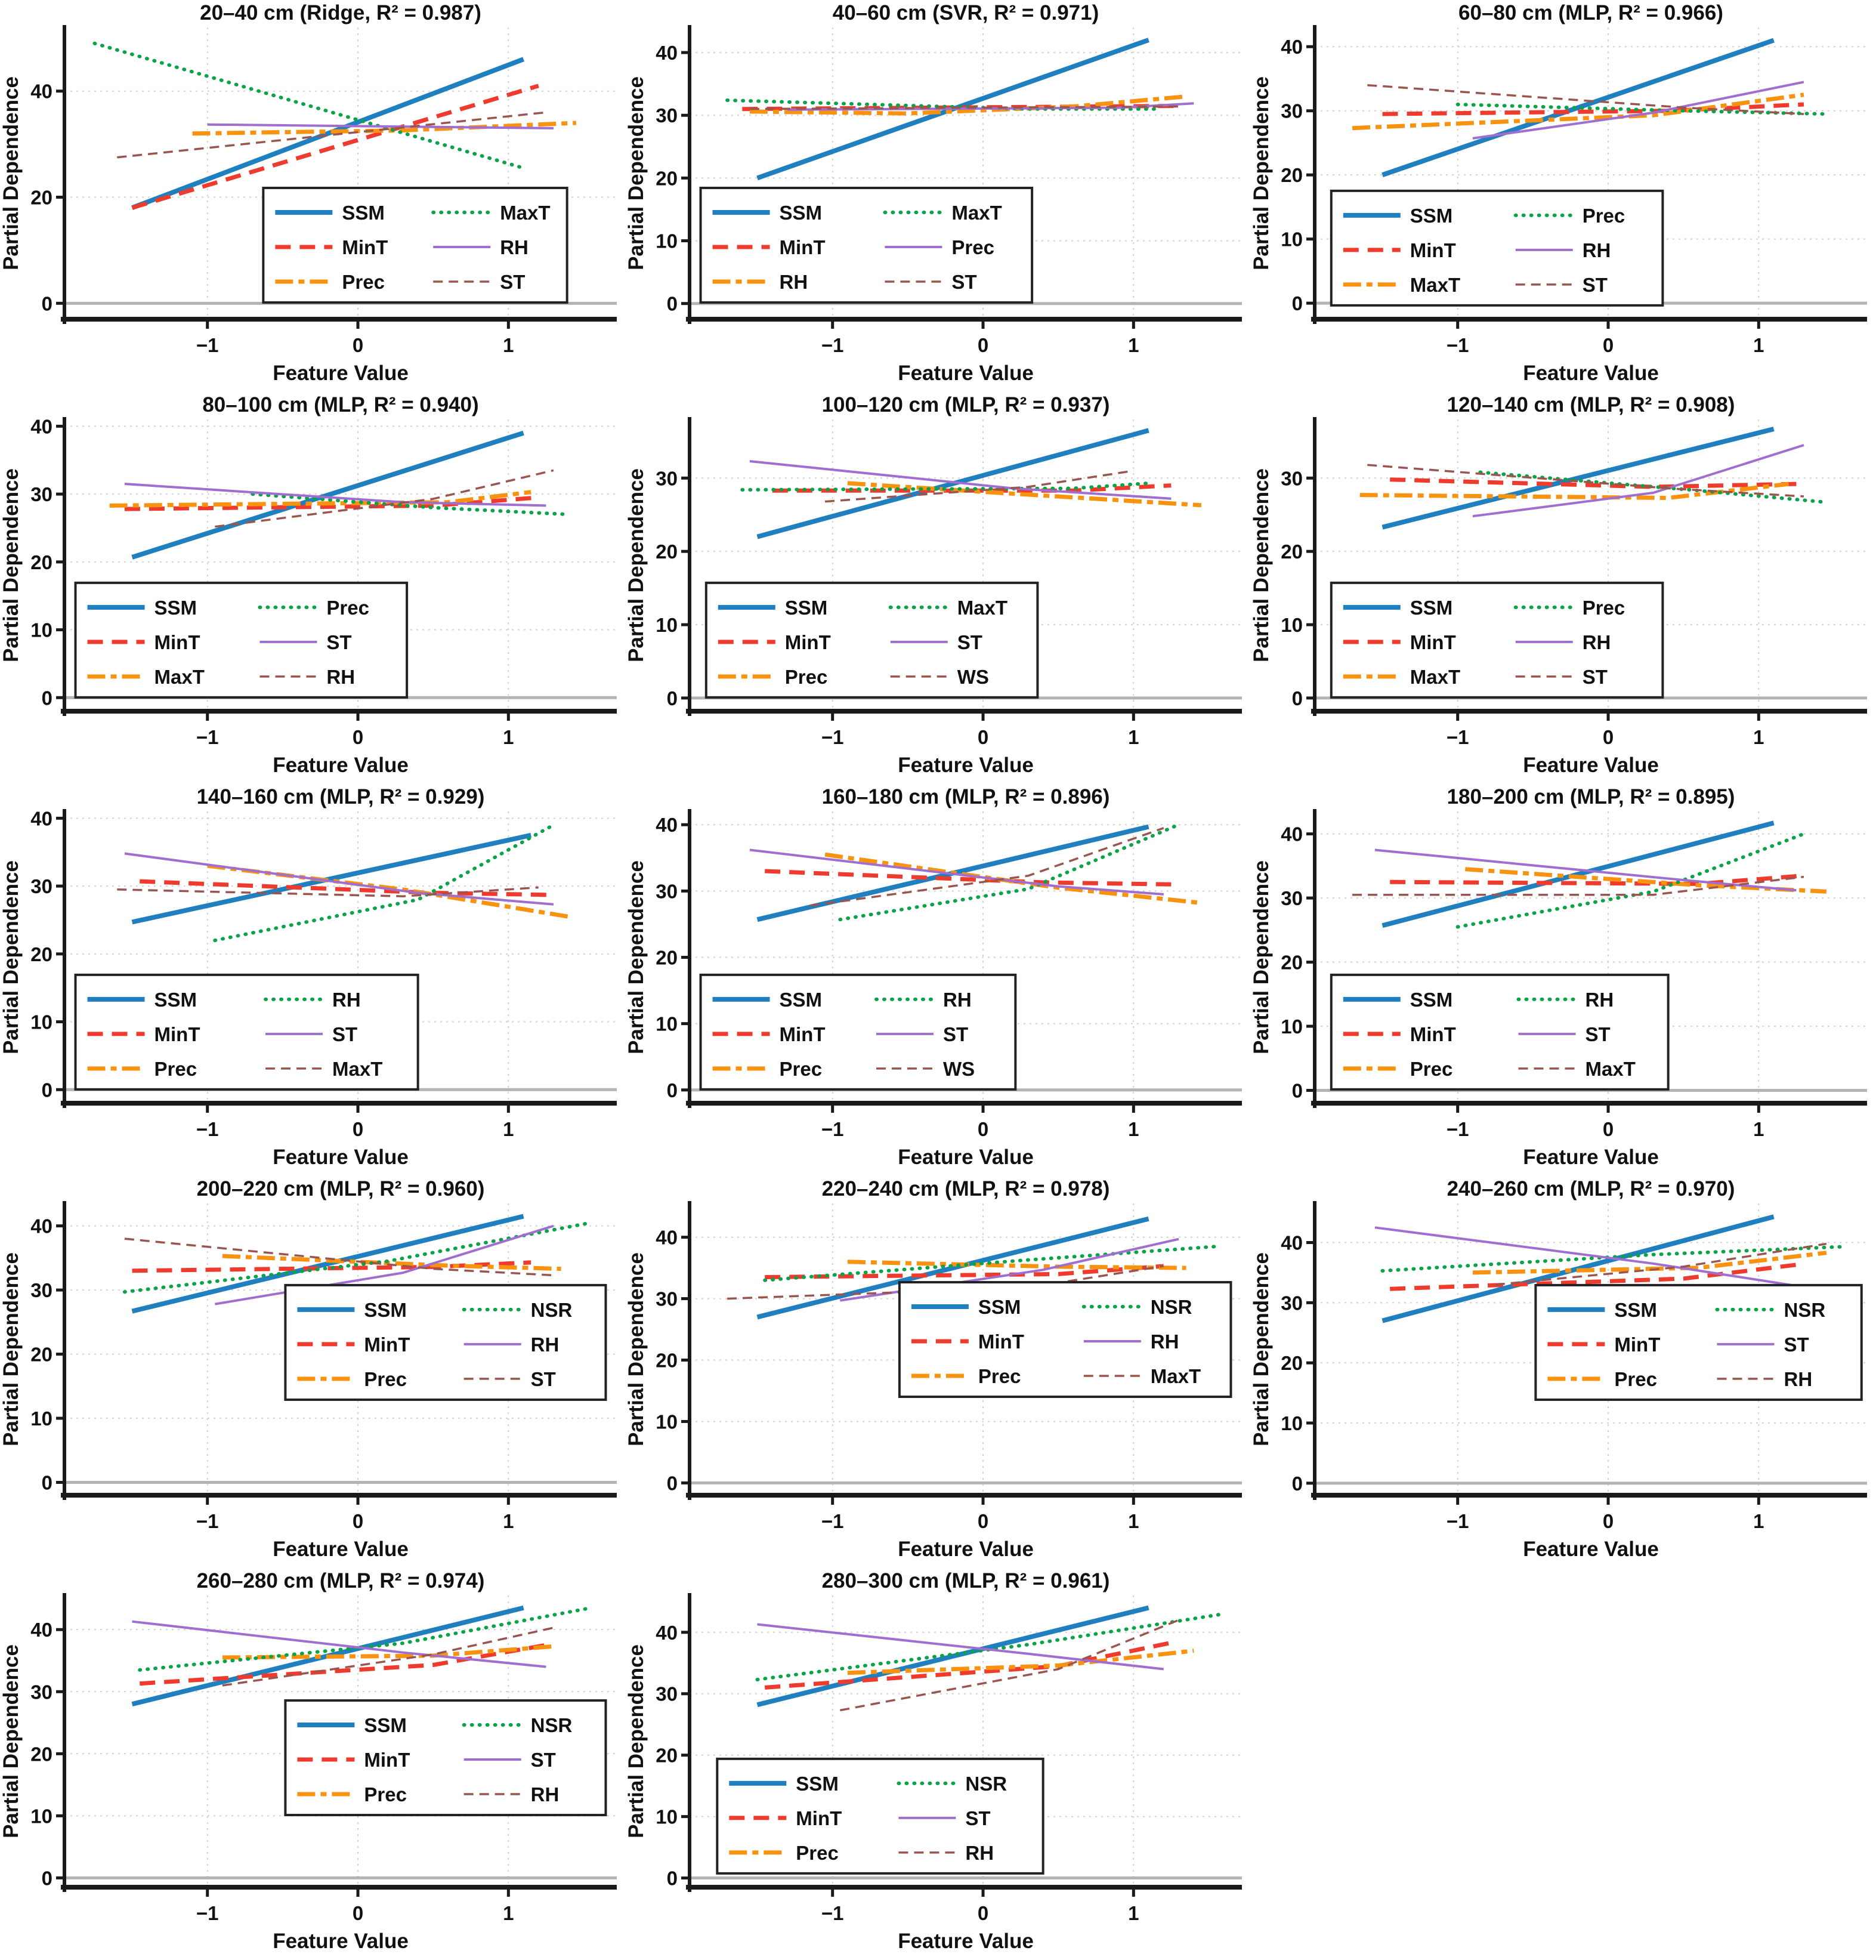  I want to click on legend-label: RH, so click(794, 282).